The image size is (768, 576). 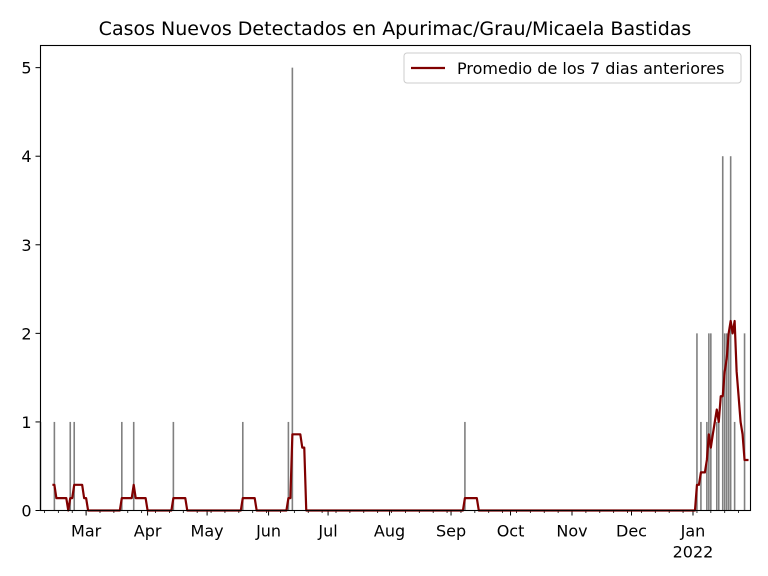 I want to click on y-tick-label: 1, so click(x=26, y=422).